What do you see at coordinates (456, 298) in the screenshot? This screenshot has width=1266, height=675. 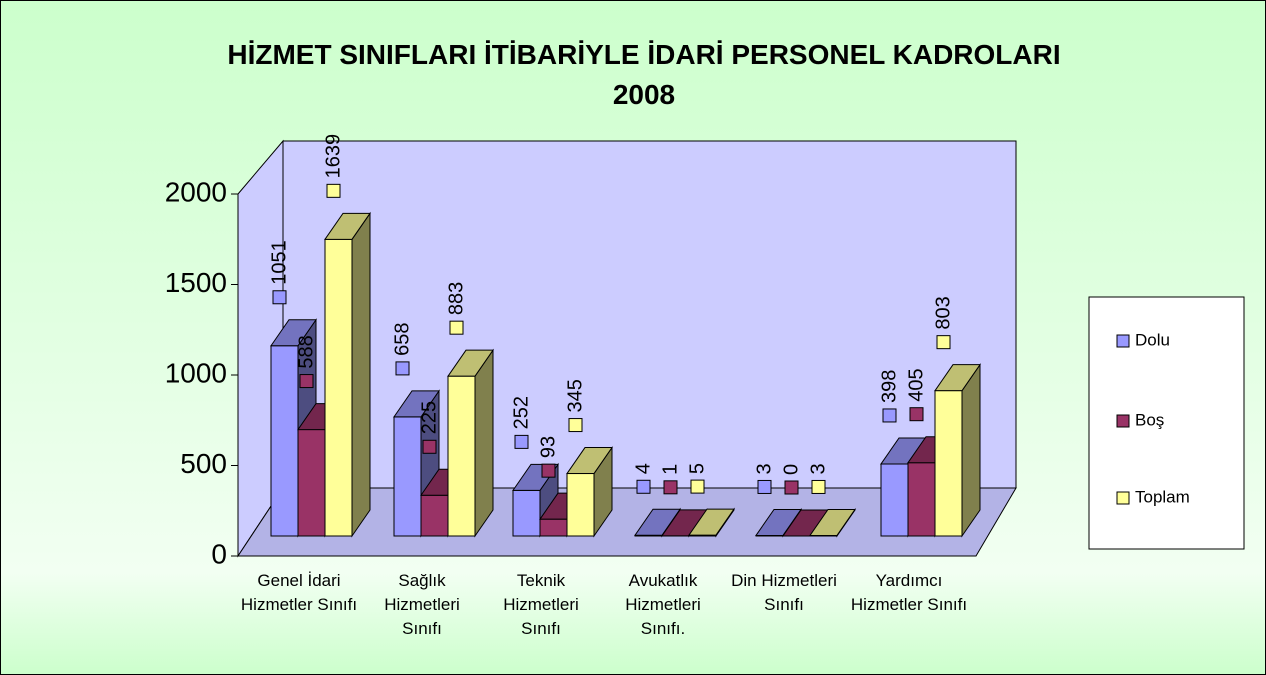 I see `data-label: 883` at bounding box center [456, 298].